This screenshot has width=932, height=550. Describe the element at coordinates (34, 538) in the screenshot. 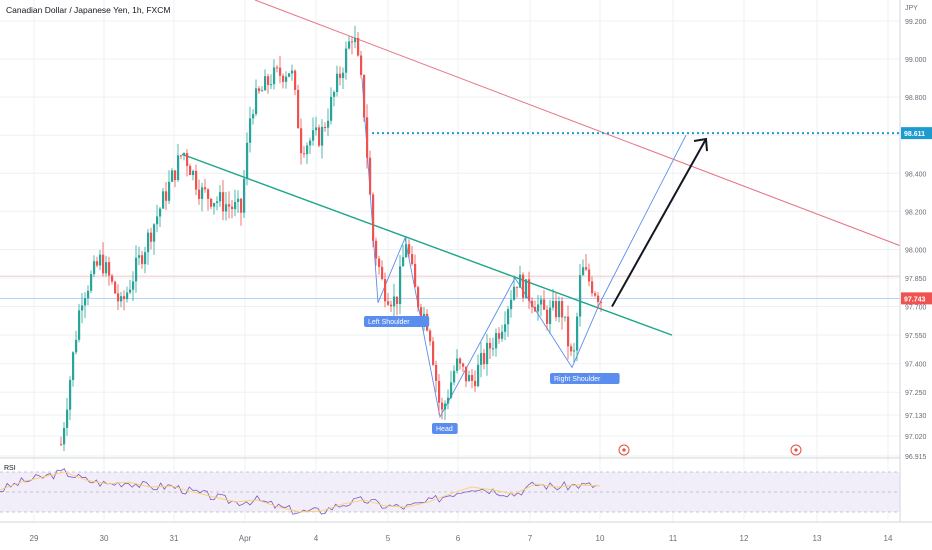

I see `time-tick-label: 29` at that location.